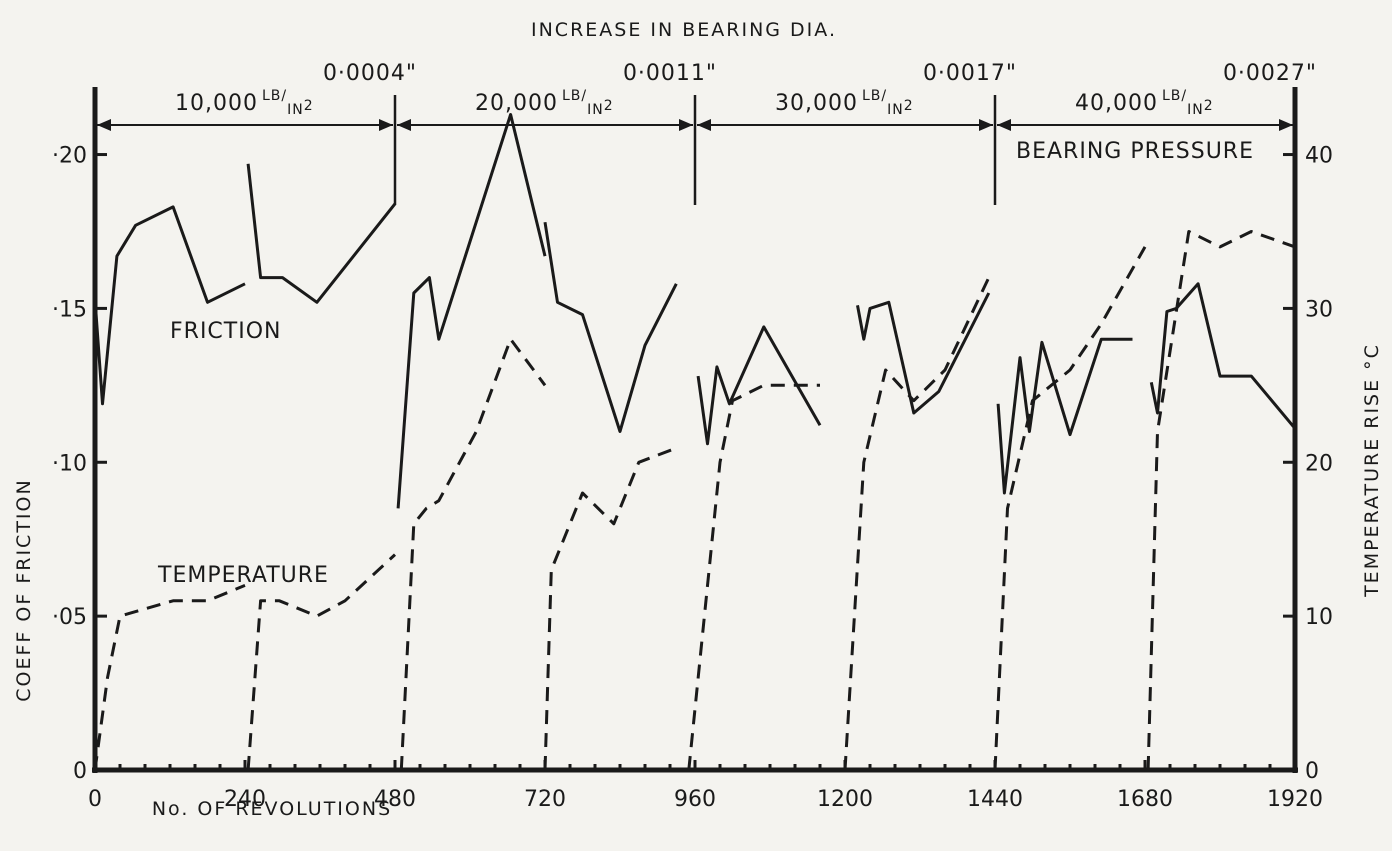  Describe the element at coordinates (545, 799) in the screenshot. I see `x-tick-label: 720` at that location.